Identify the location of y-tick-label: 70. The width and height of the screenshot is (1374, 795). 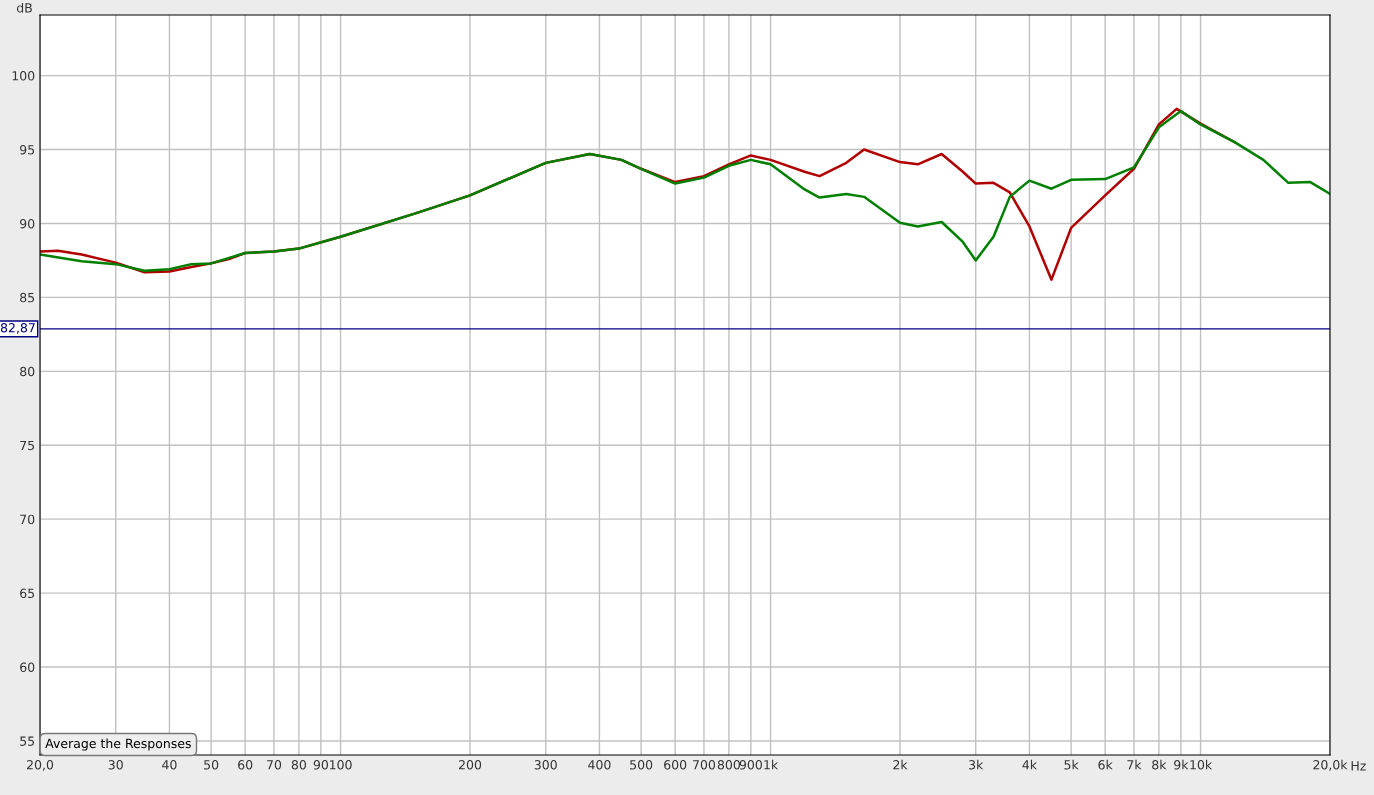
(27, 519).